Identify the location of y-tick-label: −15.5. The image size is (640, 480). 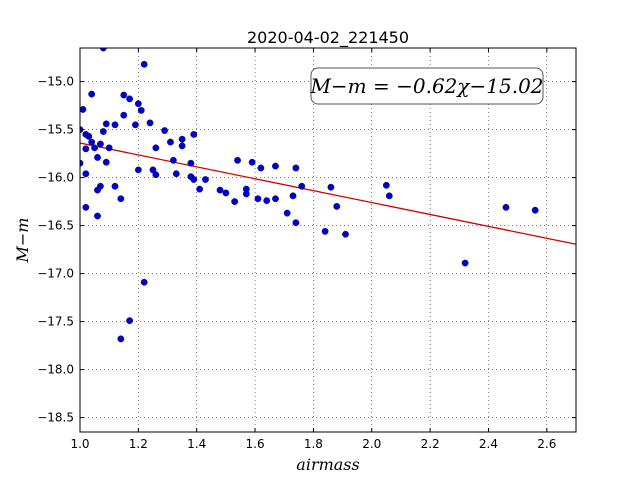
(55, 130).